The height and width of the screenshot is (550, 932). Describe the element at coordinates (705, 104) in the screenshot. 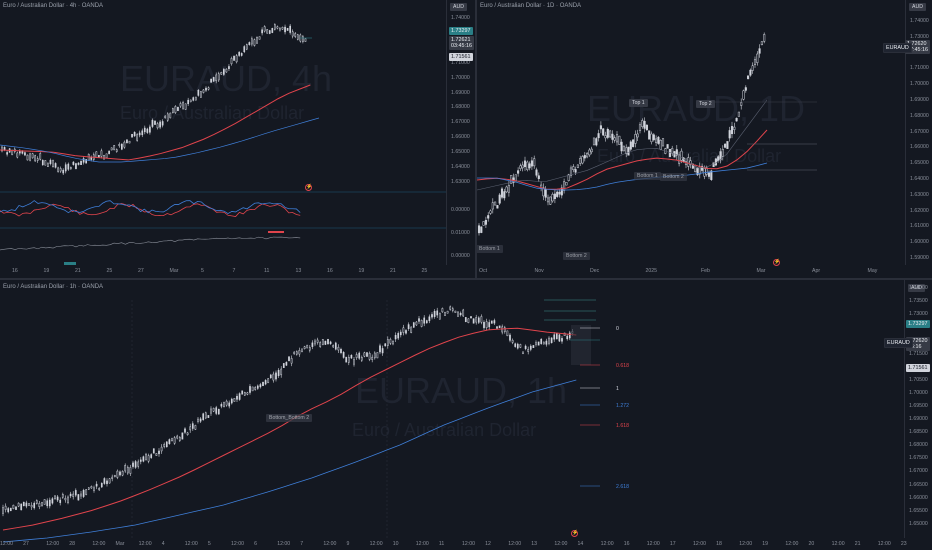

I see `top-2-label: Top 2` at that location.